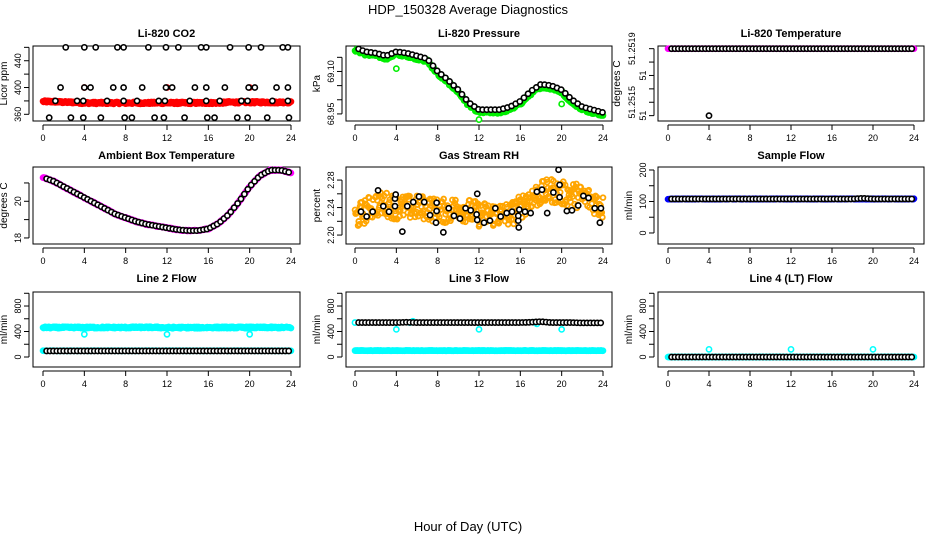  Describe the element at coordinates (479, 156) in the screenshot. I see `panel-title: Gas Stream RH` at that location.